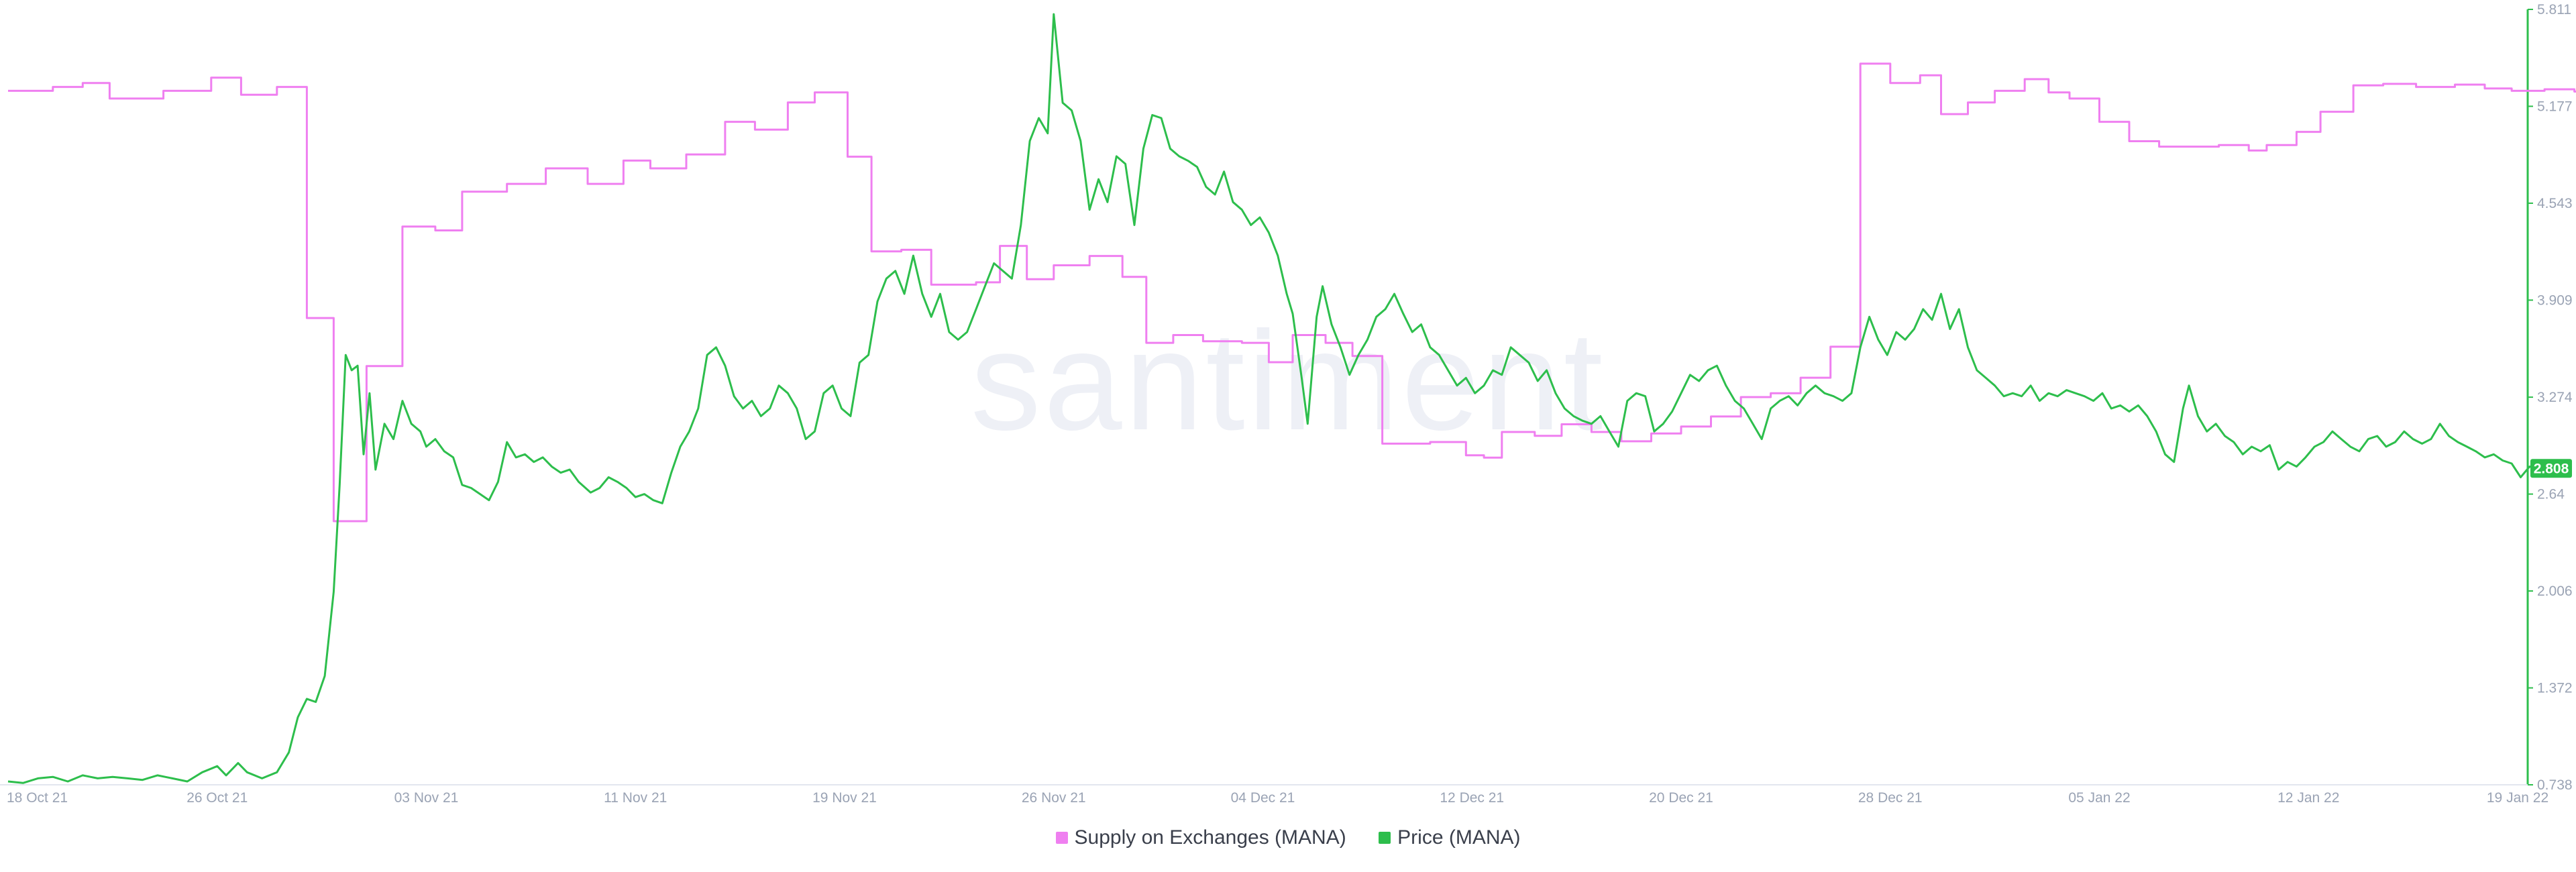 This screenshot has width=2576, height=872. I want to click on legend-label-supply: Supply on Exchanges (MANA), so click(1210, 837).